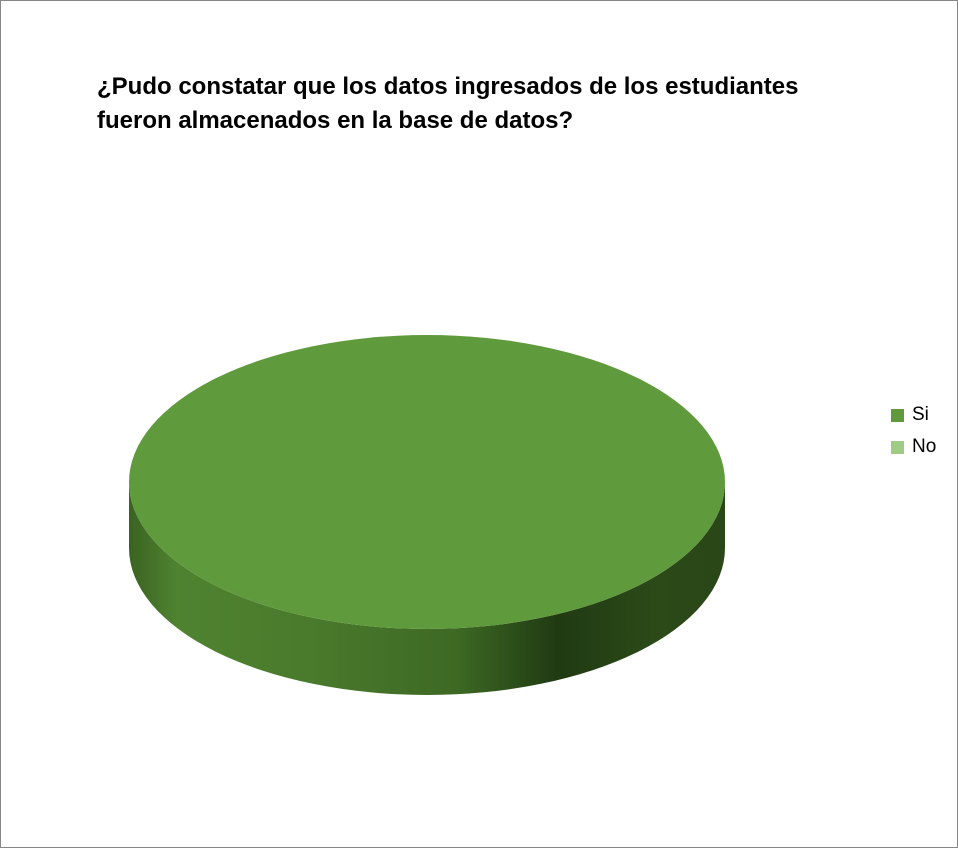 The width and height of the screenshot is (958, 848). What do you see at coordinates (897, 447) in the screenshot?
I see `legend-swatch-no` at bounding box center [897, 447].